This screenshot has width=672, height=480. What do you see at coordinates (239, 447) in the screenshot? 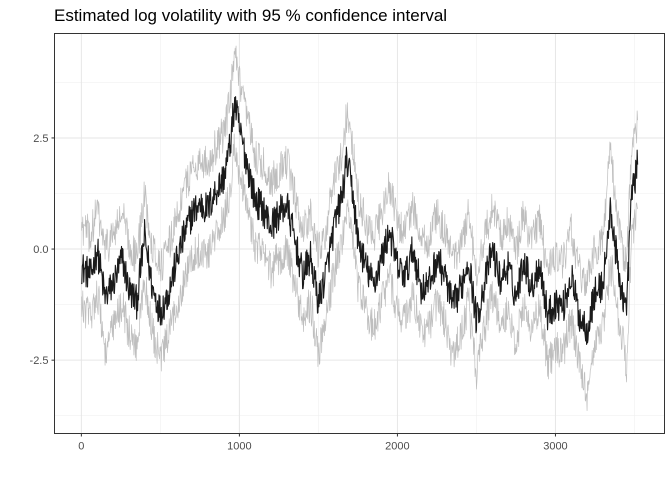
I see `x-tick-label: 1000` at bounding box center [239, 447].